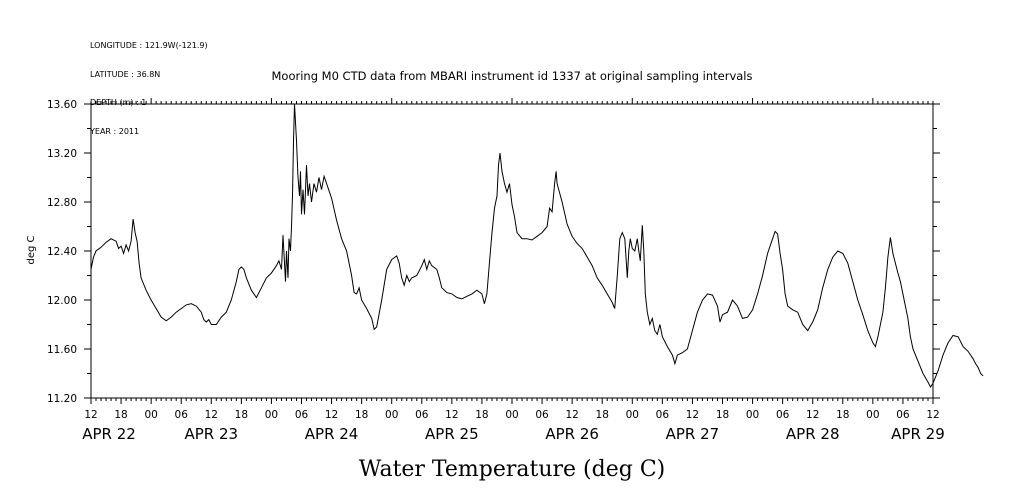 This screenshot has width=1009, height=504. I want to click on y-tick-label: 13.60, so click(62, 105).